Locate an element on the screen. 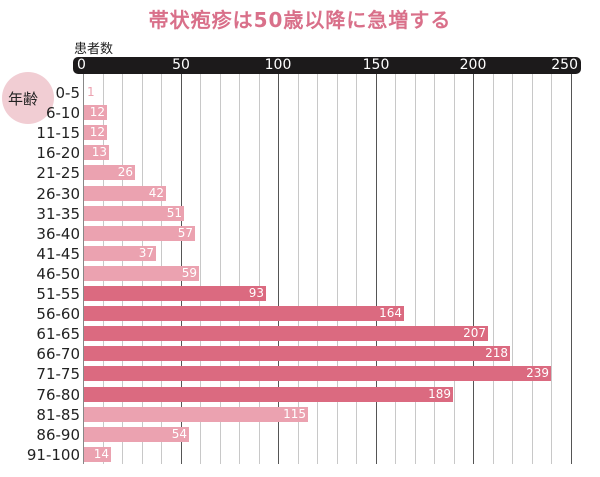 The image size is (600, 477). bar-value-label: 57 is located at coordinates (185, 233).